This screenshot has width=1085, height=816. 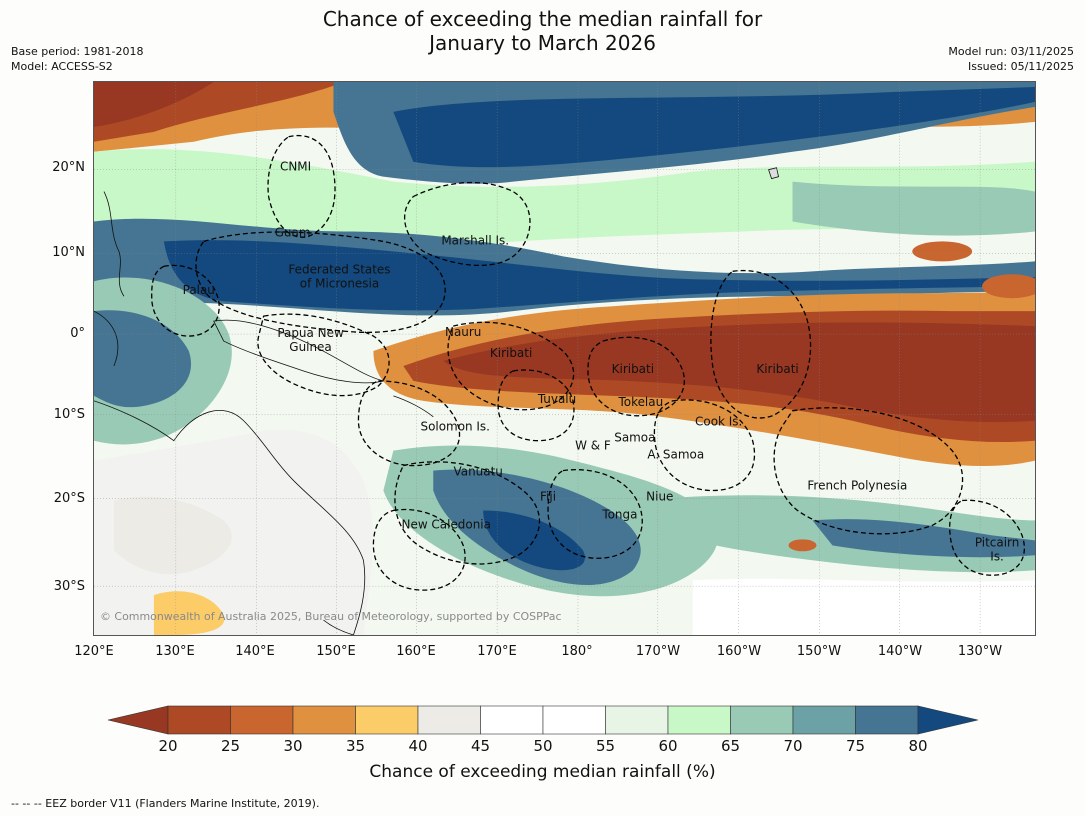 I want to click on model-name: Model: ACCESS-S2, so click(x=62, y=66).